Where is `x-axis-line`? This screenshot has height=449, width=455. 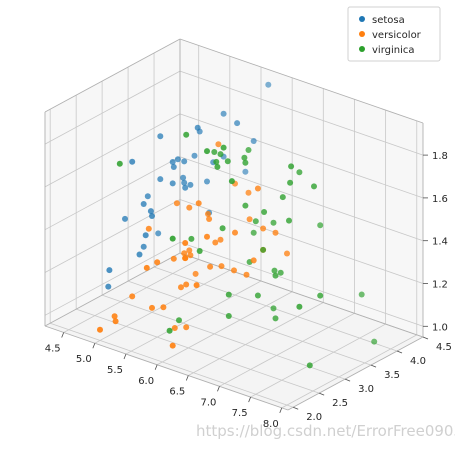 x-axis-line is located at coordinates (166, 368).